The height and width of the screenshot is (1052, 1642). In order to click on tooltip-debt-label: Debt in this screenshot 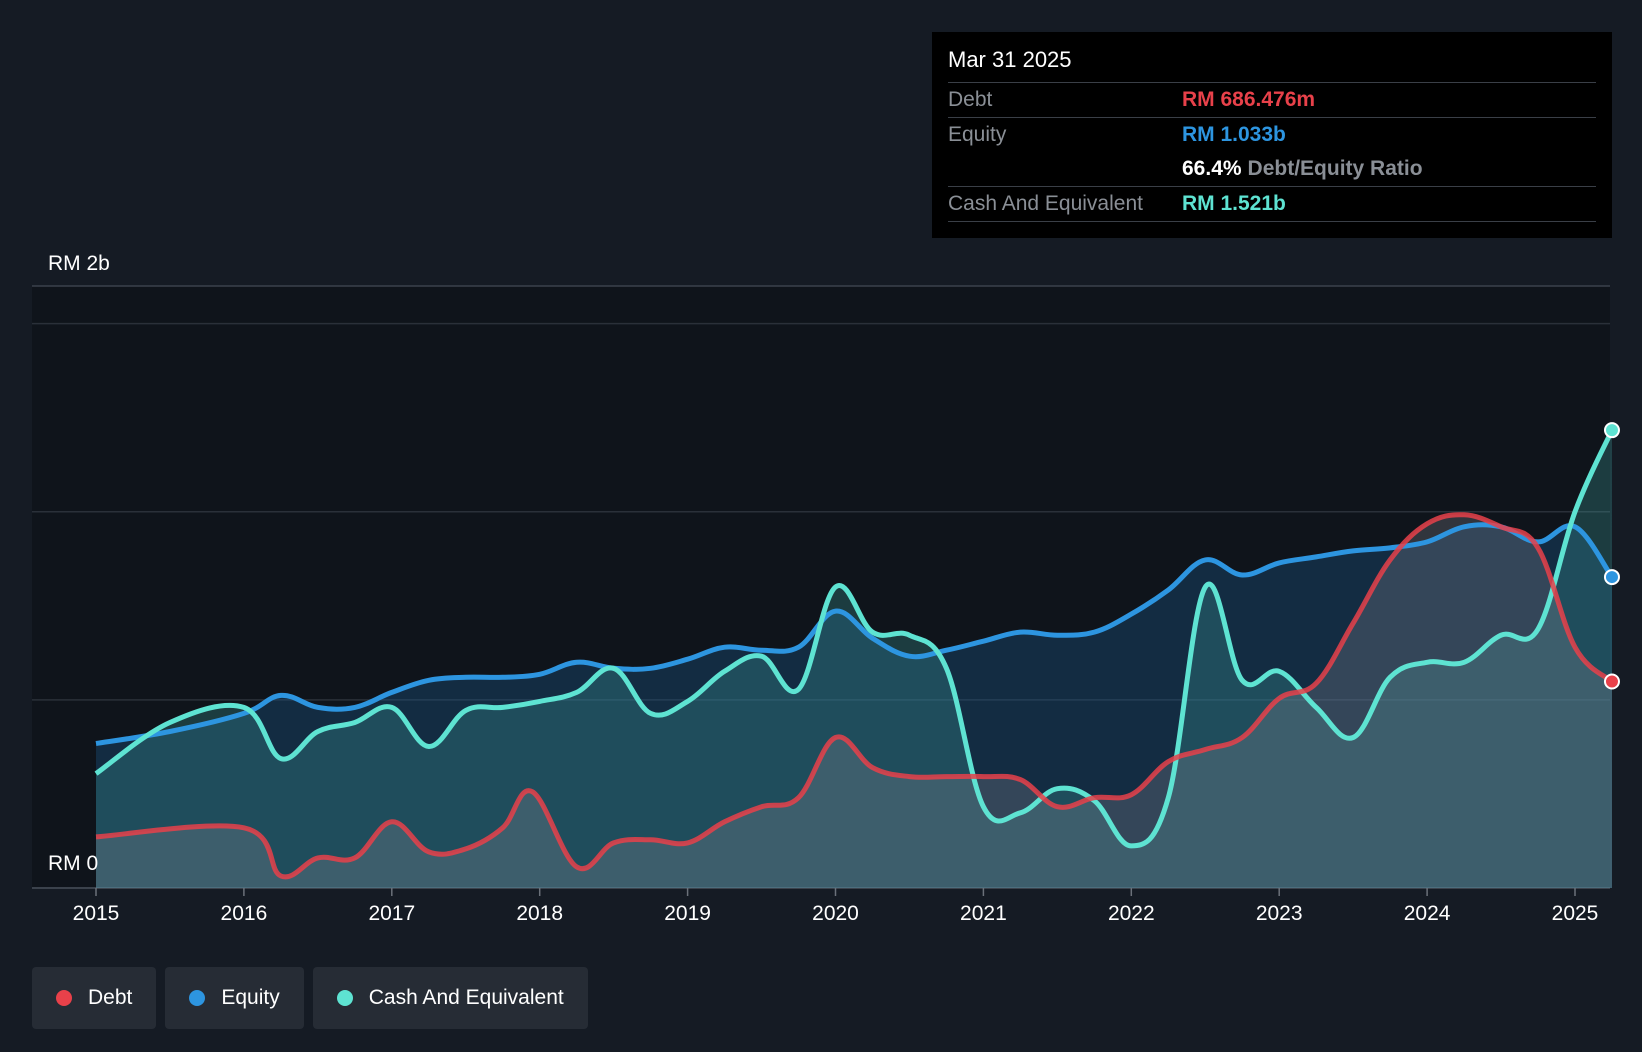, I will do `click(970, 99)`.